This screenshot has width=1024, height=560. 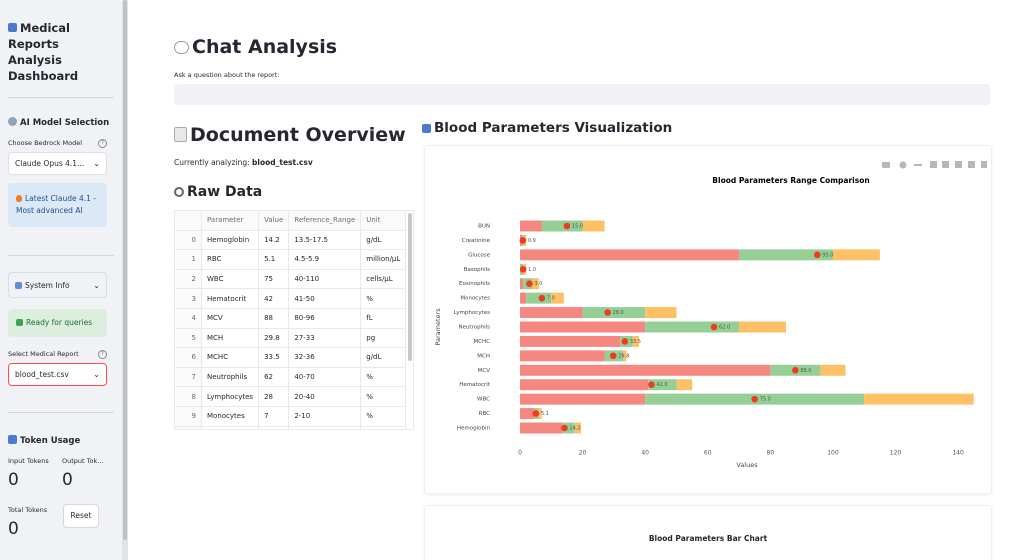 What do you see at coordinates (230, 240) in the screenshot?
I see `table-cell: Hemoglobin` at bounding box center [230, 240].